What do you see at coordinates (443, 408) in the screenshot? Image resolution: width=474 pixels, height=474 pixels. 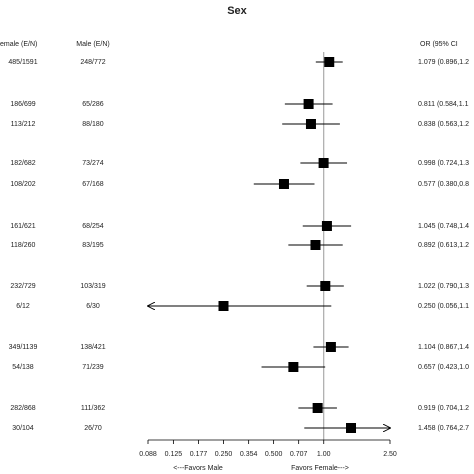 I see `or-label: 0.919 (0.704,1.2` at bounding box center [443, 408].